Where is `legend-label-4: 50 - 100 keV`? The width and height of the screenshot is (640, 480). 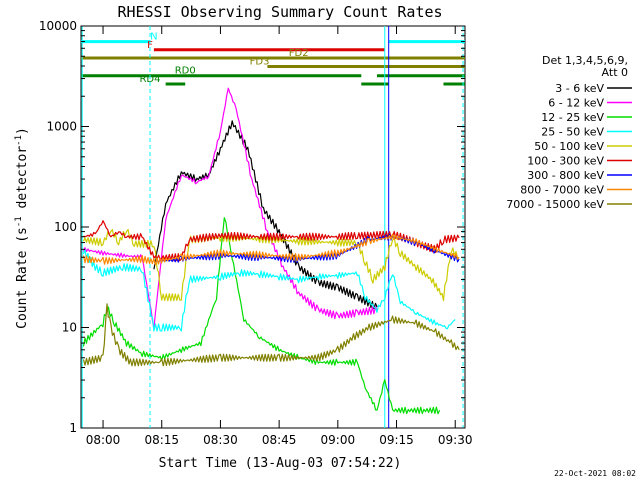 legend-label-4: 50 - 100 keV is located at coordinates (569, 146).